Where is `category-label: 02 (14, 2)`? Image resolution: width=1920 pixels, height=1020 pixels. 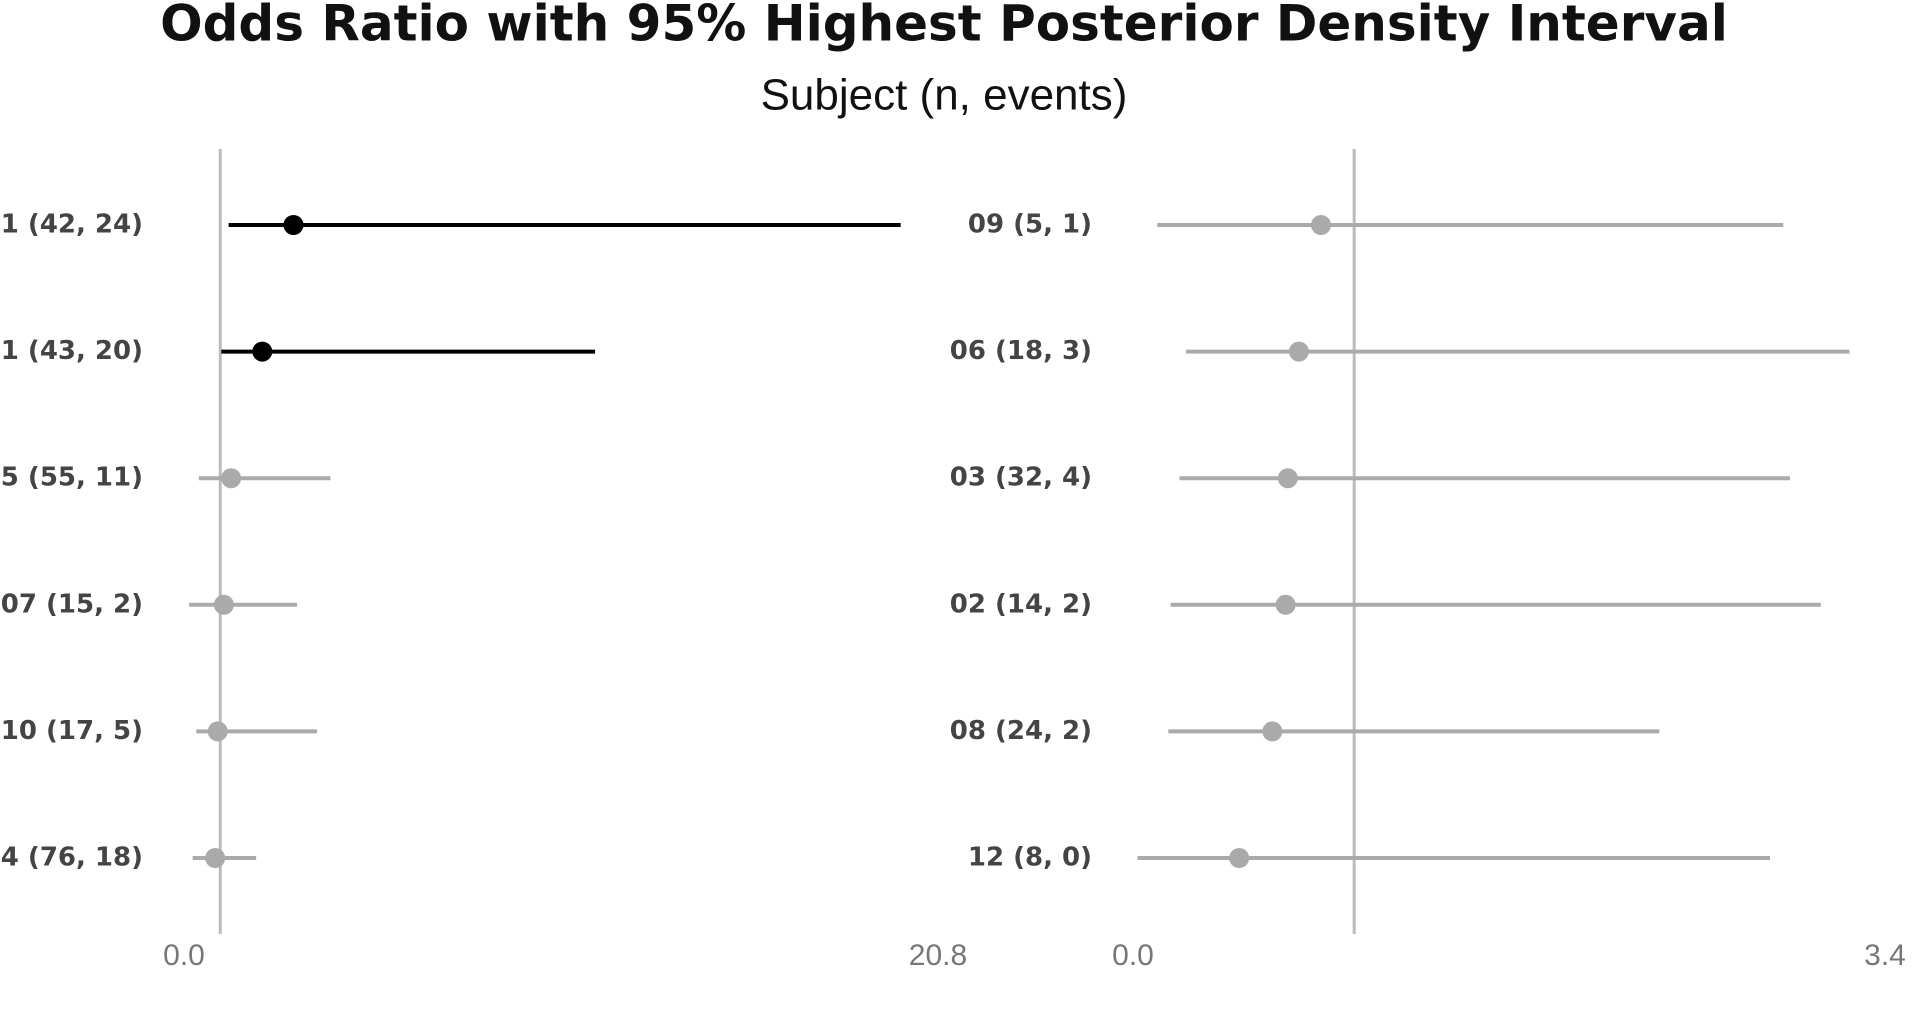
category-label: 02 (14, 2) is located at coordinates (1021, 604).